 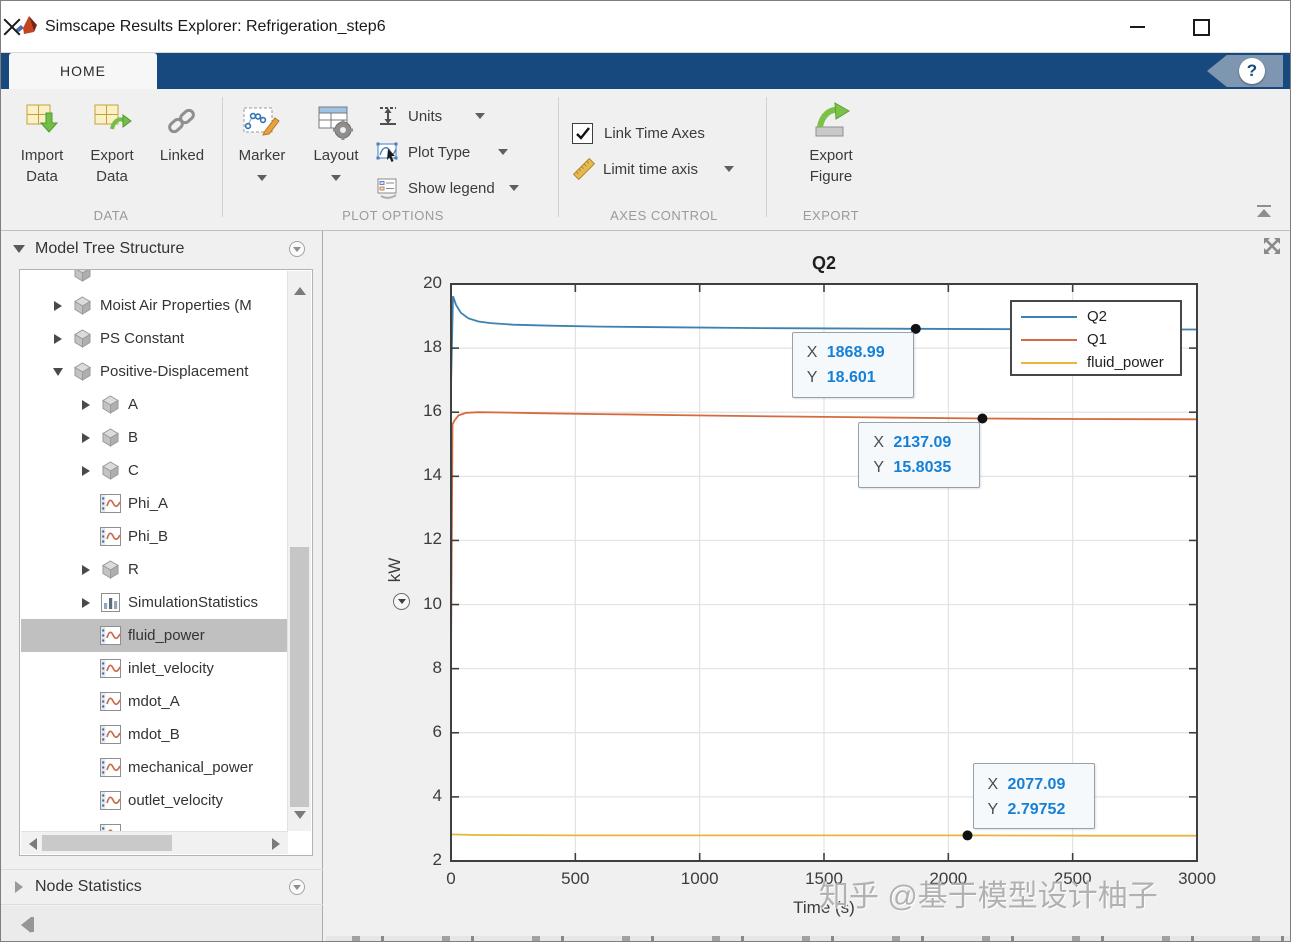 What do you see at coordinates (112, 166) in the screenshot?
I see `export-data-label: Export Data` at bounding box center [112, 166].